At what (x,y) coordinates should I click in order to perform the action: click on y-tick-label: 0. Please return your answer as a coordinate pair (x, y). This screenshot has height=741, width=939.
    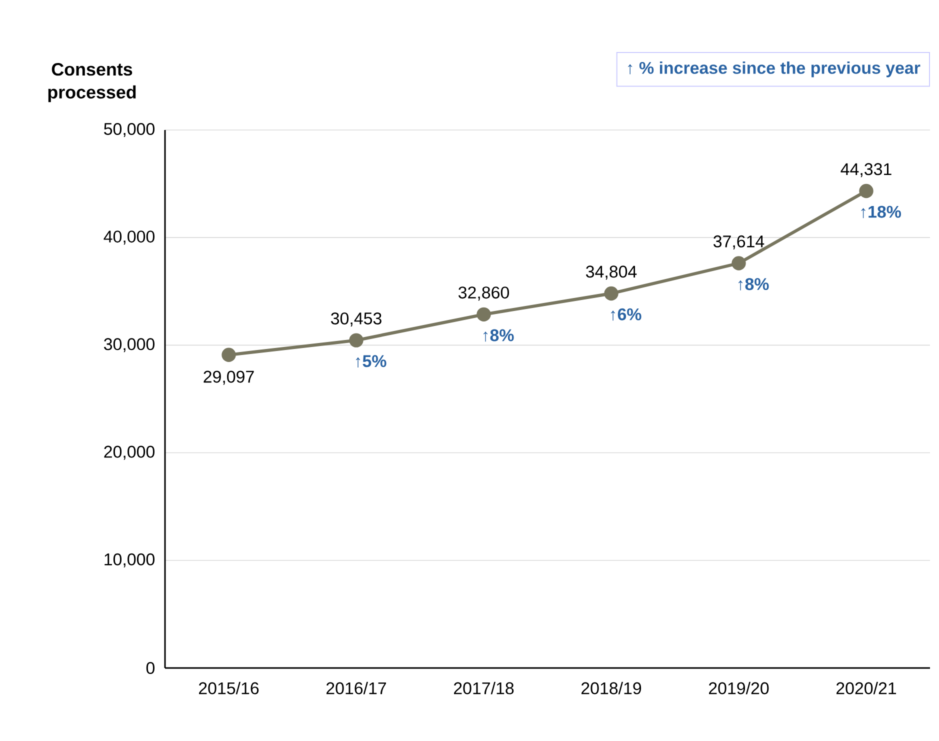
    Looking at the image, I should click on (150, 668).